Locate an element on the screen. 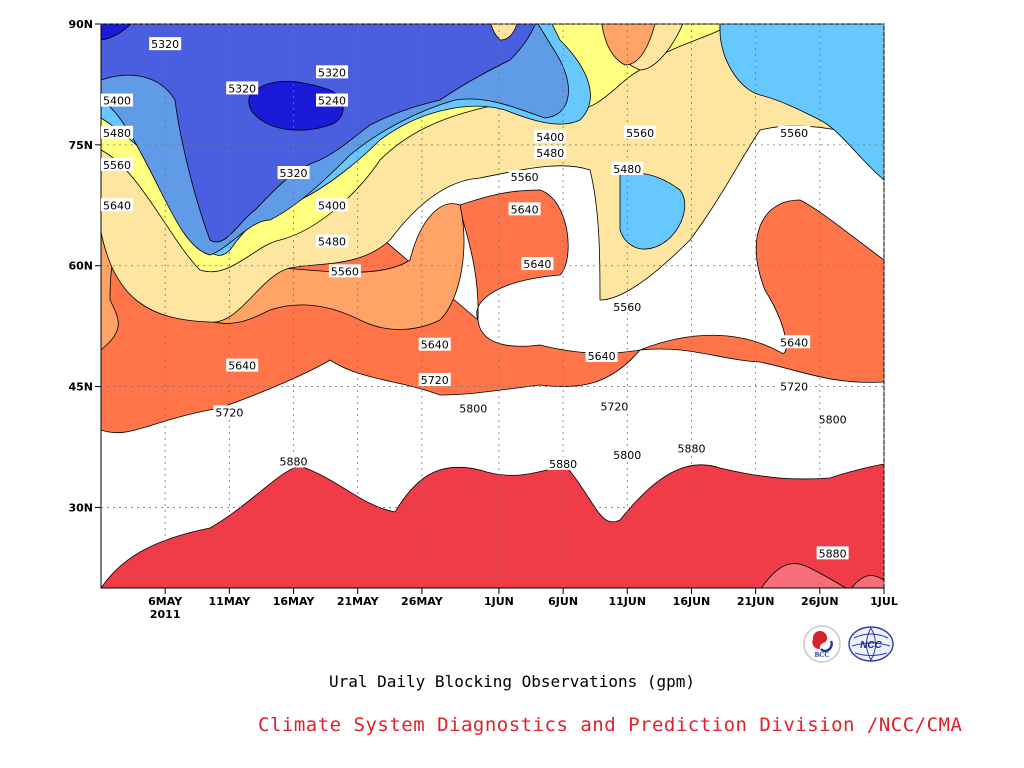 The width and height of the screenshot is (1024, 768). x-tick-label: 16MAY is located at coordinates (294, 601).